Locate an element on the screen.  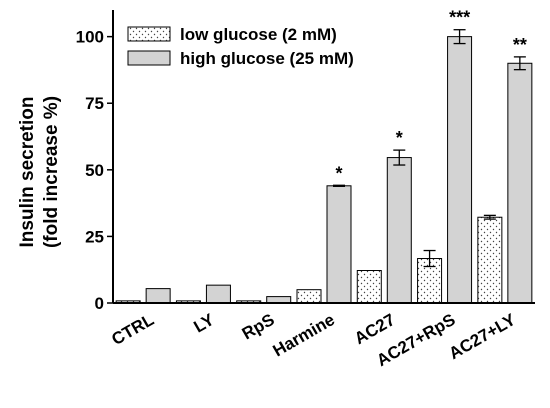
significance-annotation: *** is located at coordinates (459, 18).